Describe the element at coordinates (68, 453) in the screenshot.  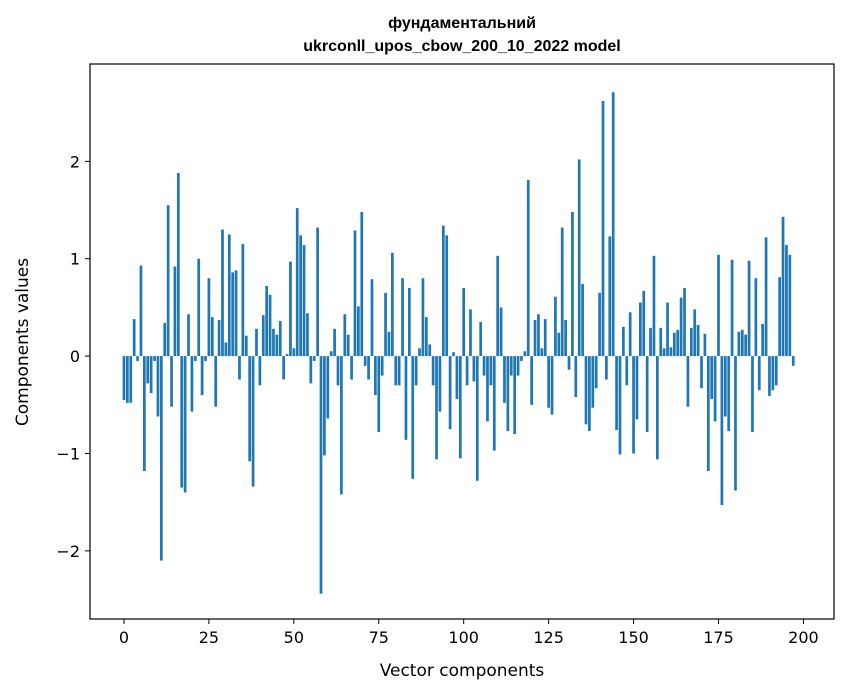
I see `y-tick-label: −1` at that location.